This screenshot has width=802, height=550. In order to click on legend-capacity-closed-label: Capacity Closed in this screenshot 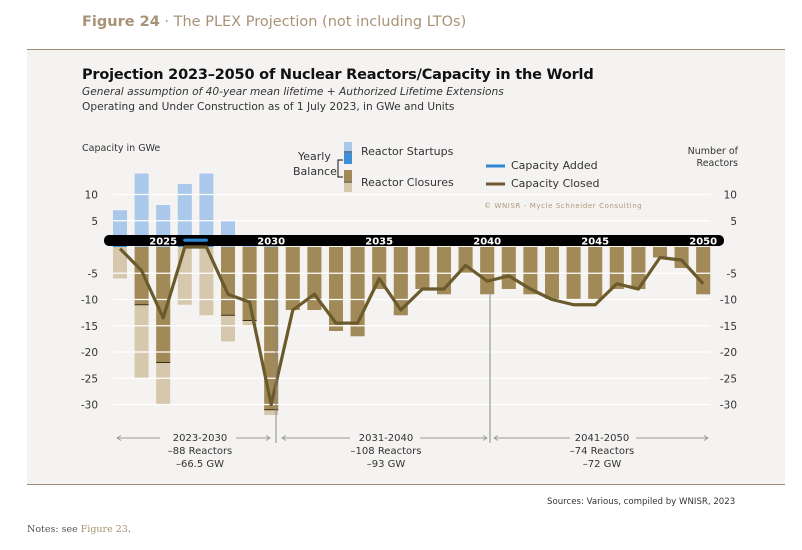, I will do `click(555, 183)`.